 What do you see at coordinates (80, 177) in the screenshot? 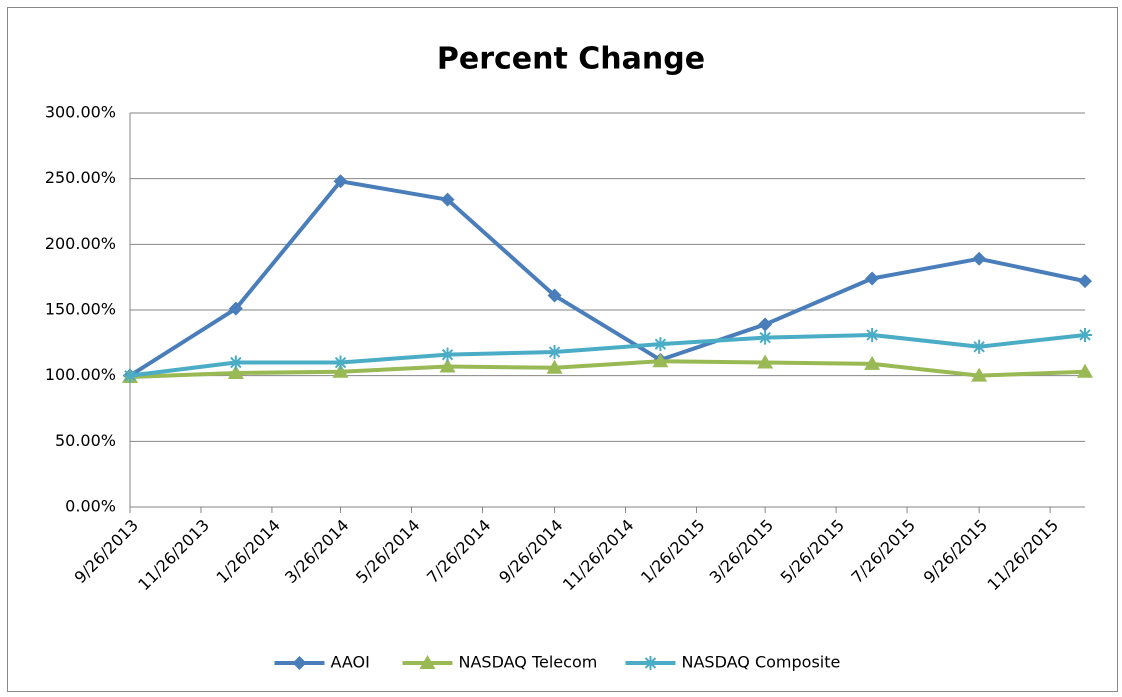
I see `y-tick-label: 250.00%` at bounding box center [80, 177].